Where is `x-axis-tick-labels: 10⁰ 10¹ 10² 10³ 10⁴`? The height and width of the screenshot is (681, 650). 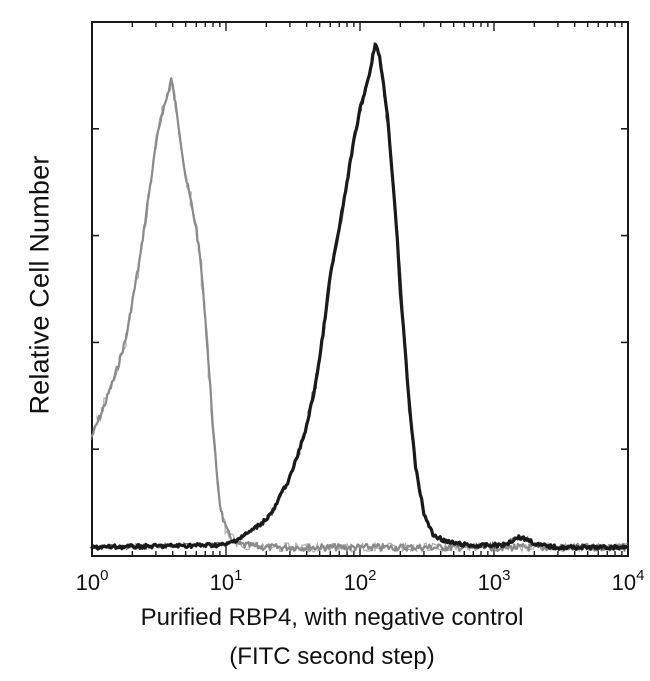
x-axis-tick-labels: 10⁰ 10¹ 10² 10³ 10⁴ is located at coordinates (360, 581).